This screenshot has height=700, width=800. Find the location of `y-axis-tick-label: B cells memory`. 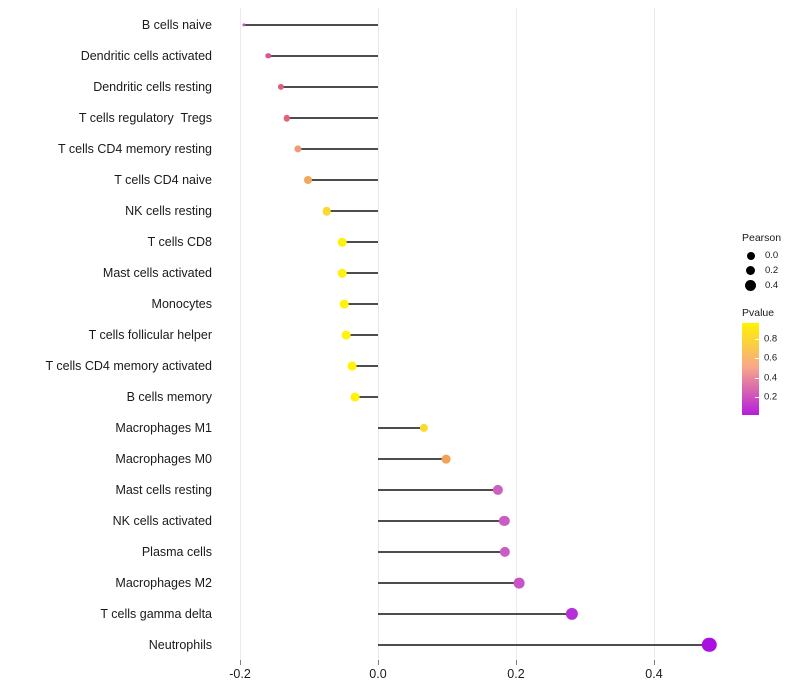

y-axis-tick-label: B cells memory is located at coordinates (169, 397).